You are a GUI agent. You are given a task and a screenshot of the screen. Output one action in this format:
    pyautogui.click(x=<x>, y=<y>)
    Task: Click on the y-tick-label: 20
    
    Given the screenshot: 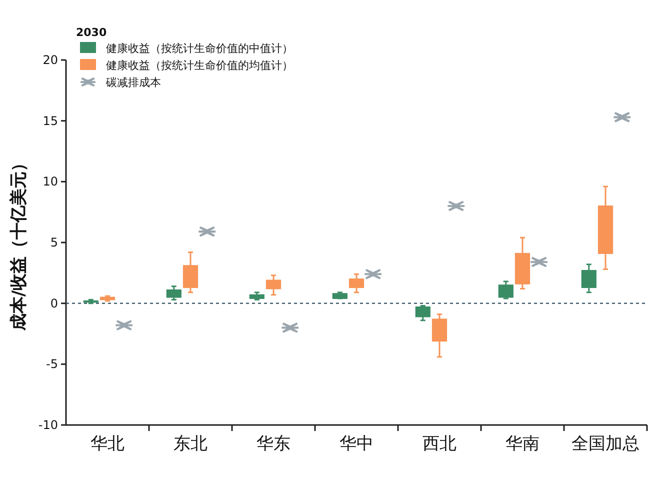 What is the action you would take?
    pyautogui.click(x=50, y=60)
    